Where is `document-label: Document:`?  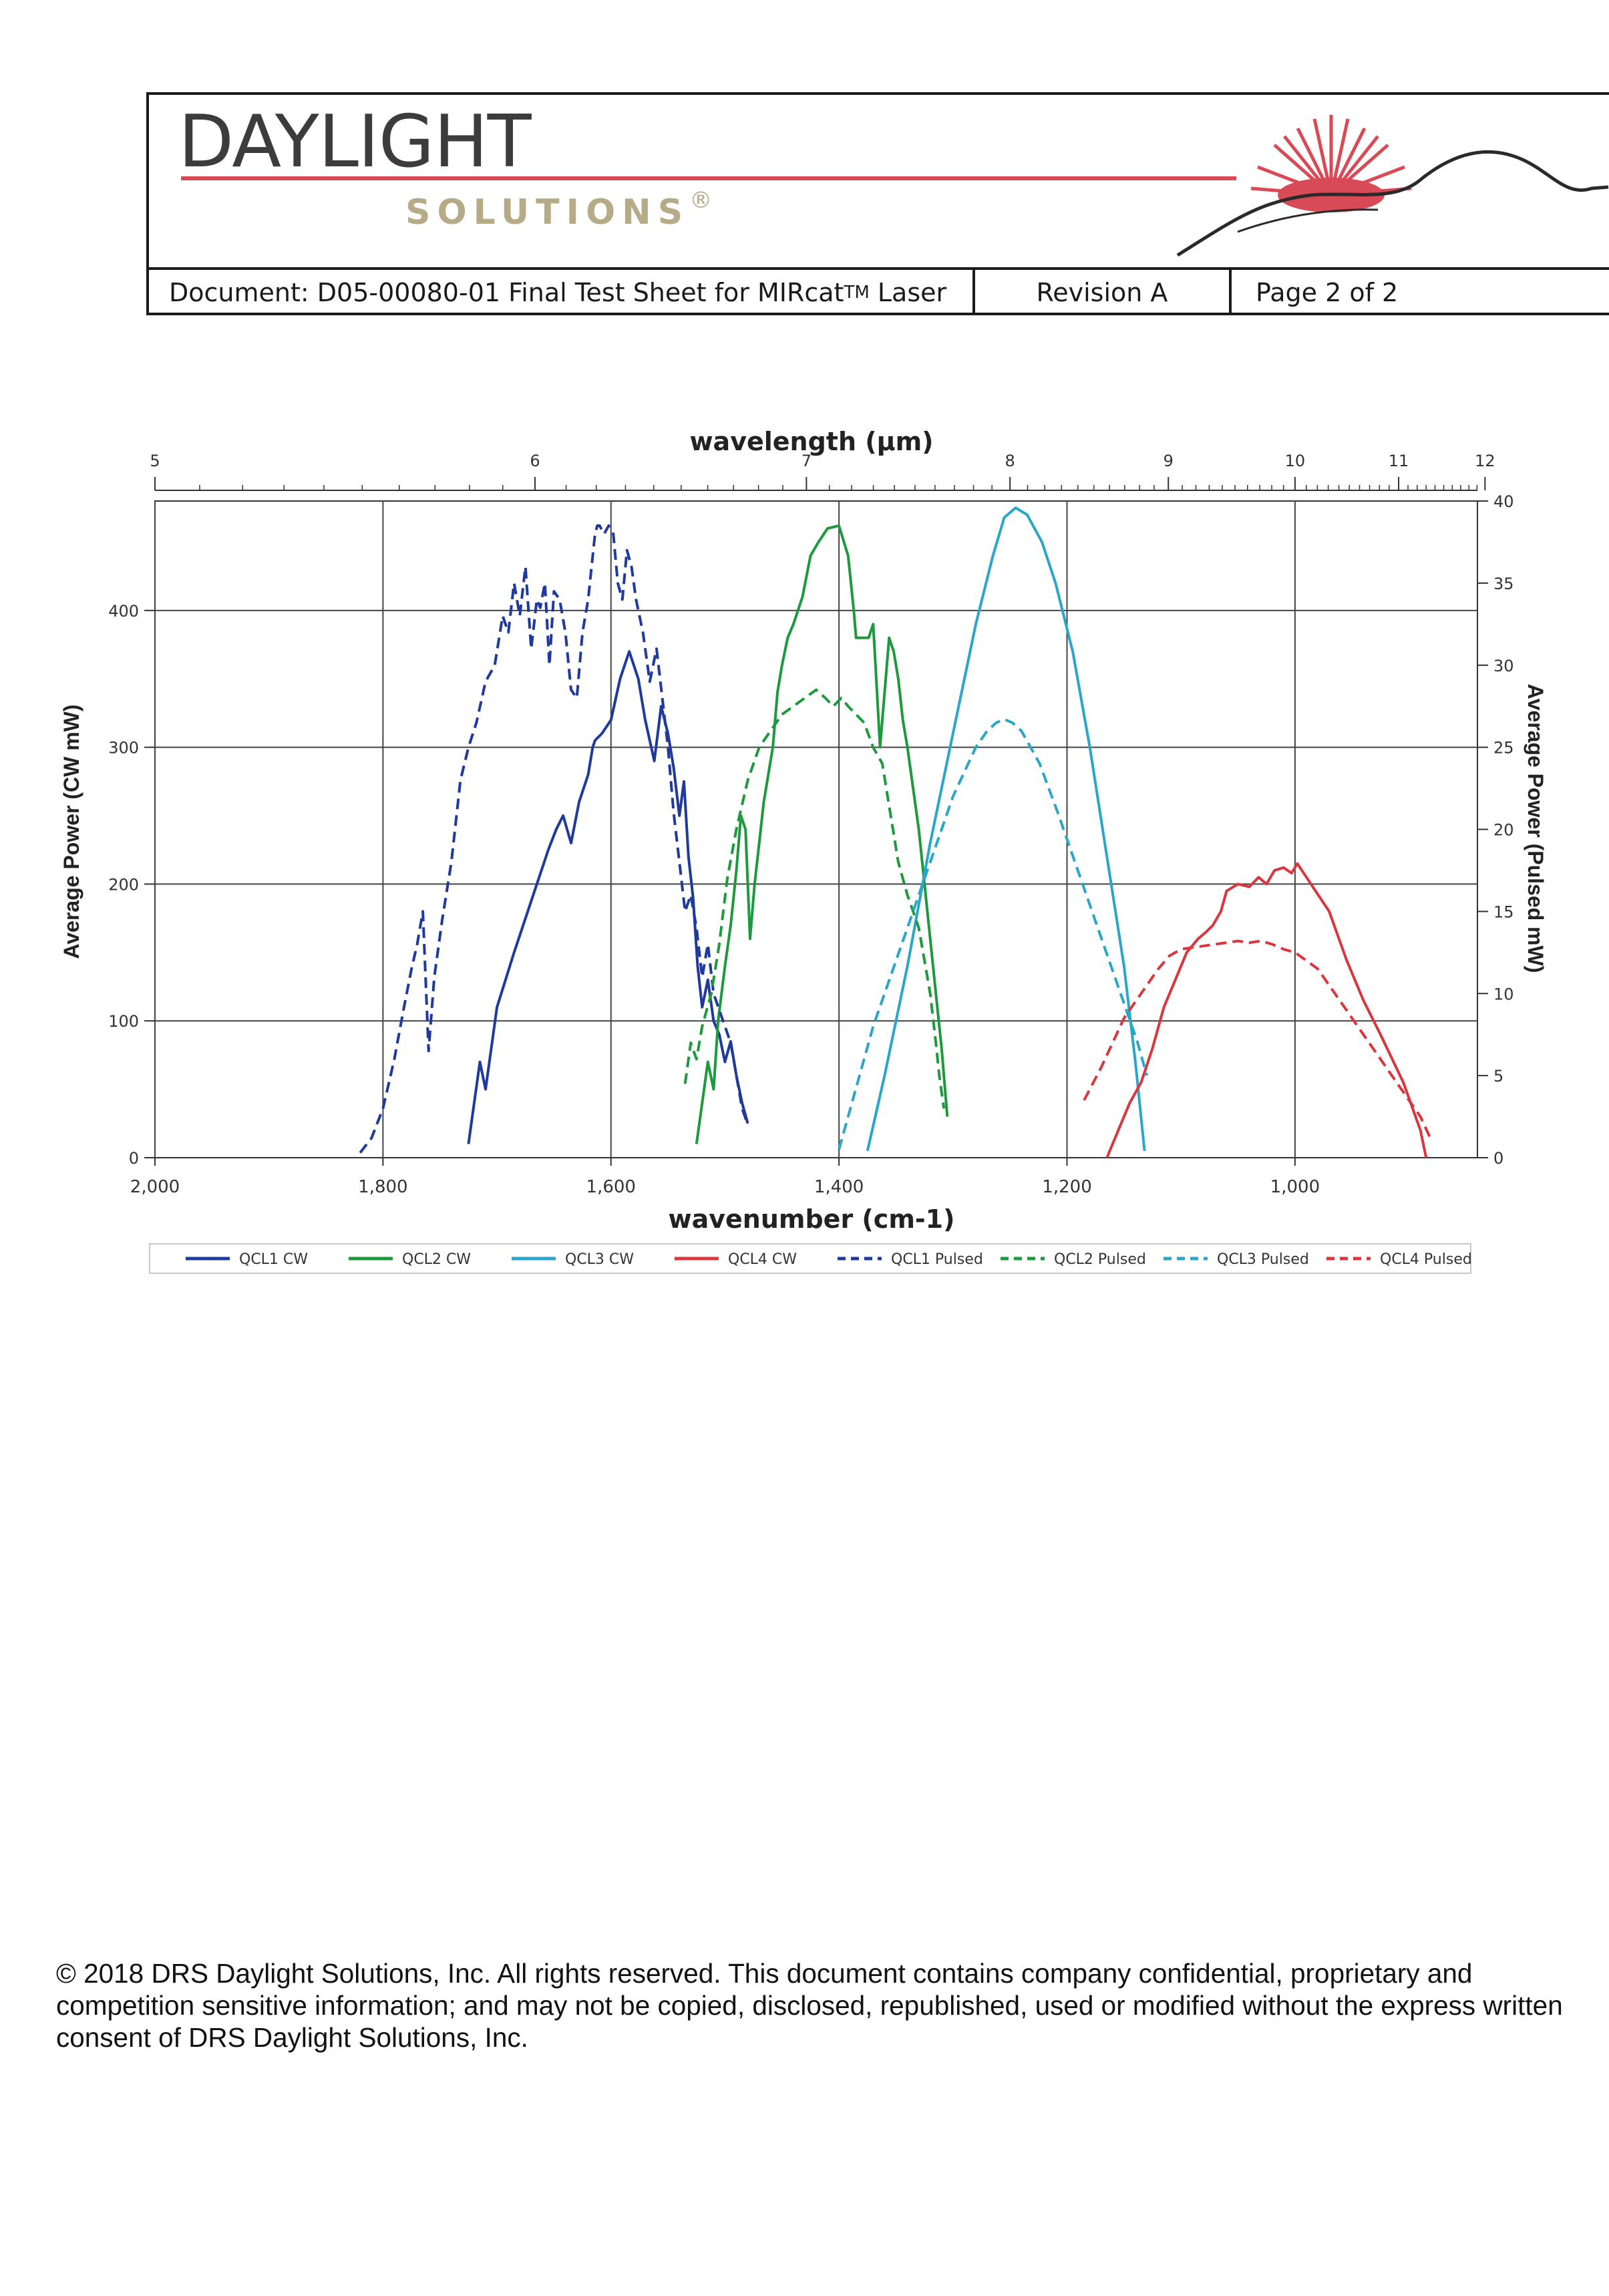
document-label: Document: is located at coordinates (239, 292).